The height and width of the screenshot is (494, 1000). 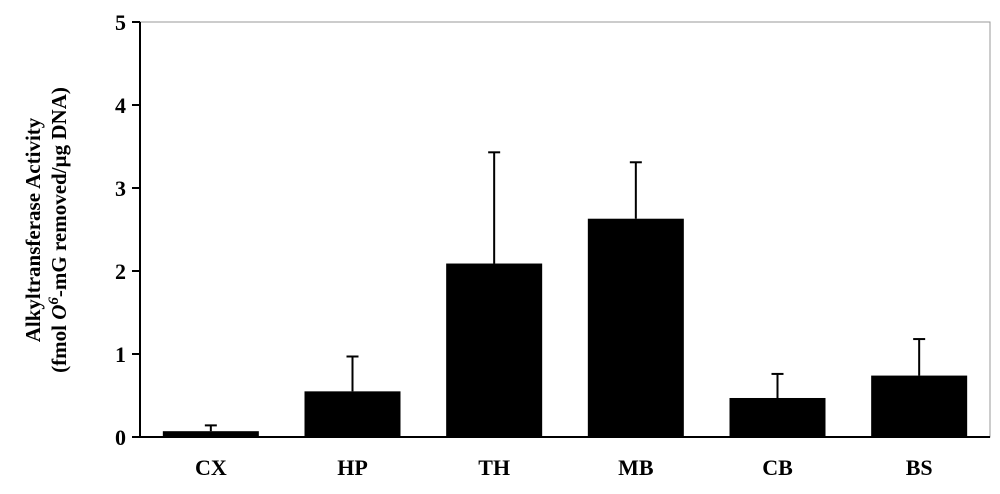 What do you see at coordinates (919, 406) in the screenshot?
I see `bar-bs` at bounding box center [919, 406].